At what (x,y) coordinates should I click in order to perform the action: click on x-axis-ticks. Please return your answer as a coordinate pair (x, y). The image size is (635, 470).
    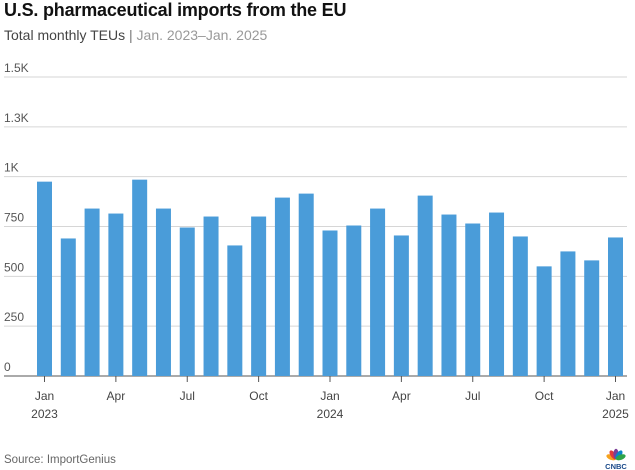
    Looking at the image, I should click on (330, 379).